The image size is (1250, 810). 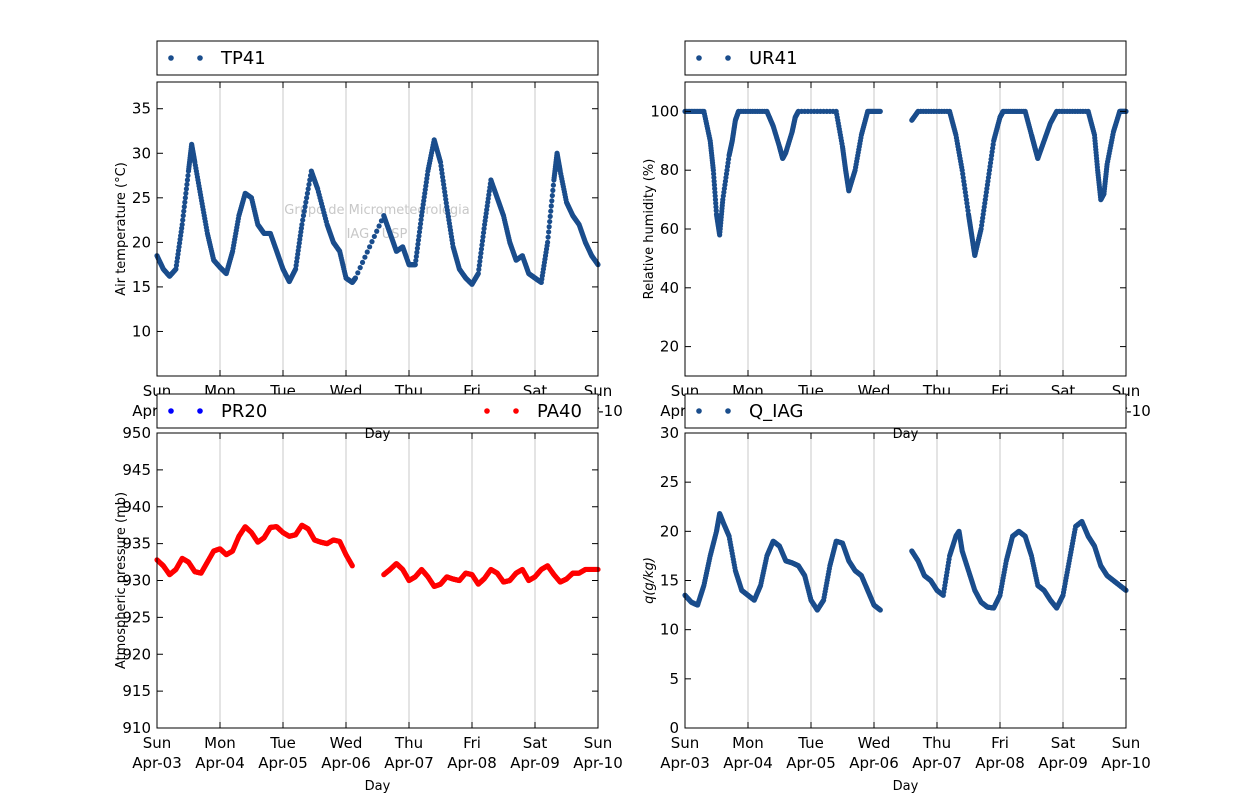 What do you see at coordinates (377, 210) in the screenshot?
I see `watermark-line-1: Grupo de Micrometeorologia` at bounding box center [377, 210].